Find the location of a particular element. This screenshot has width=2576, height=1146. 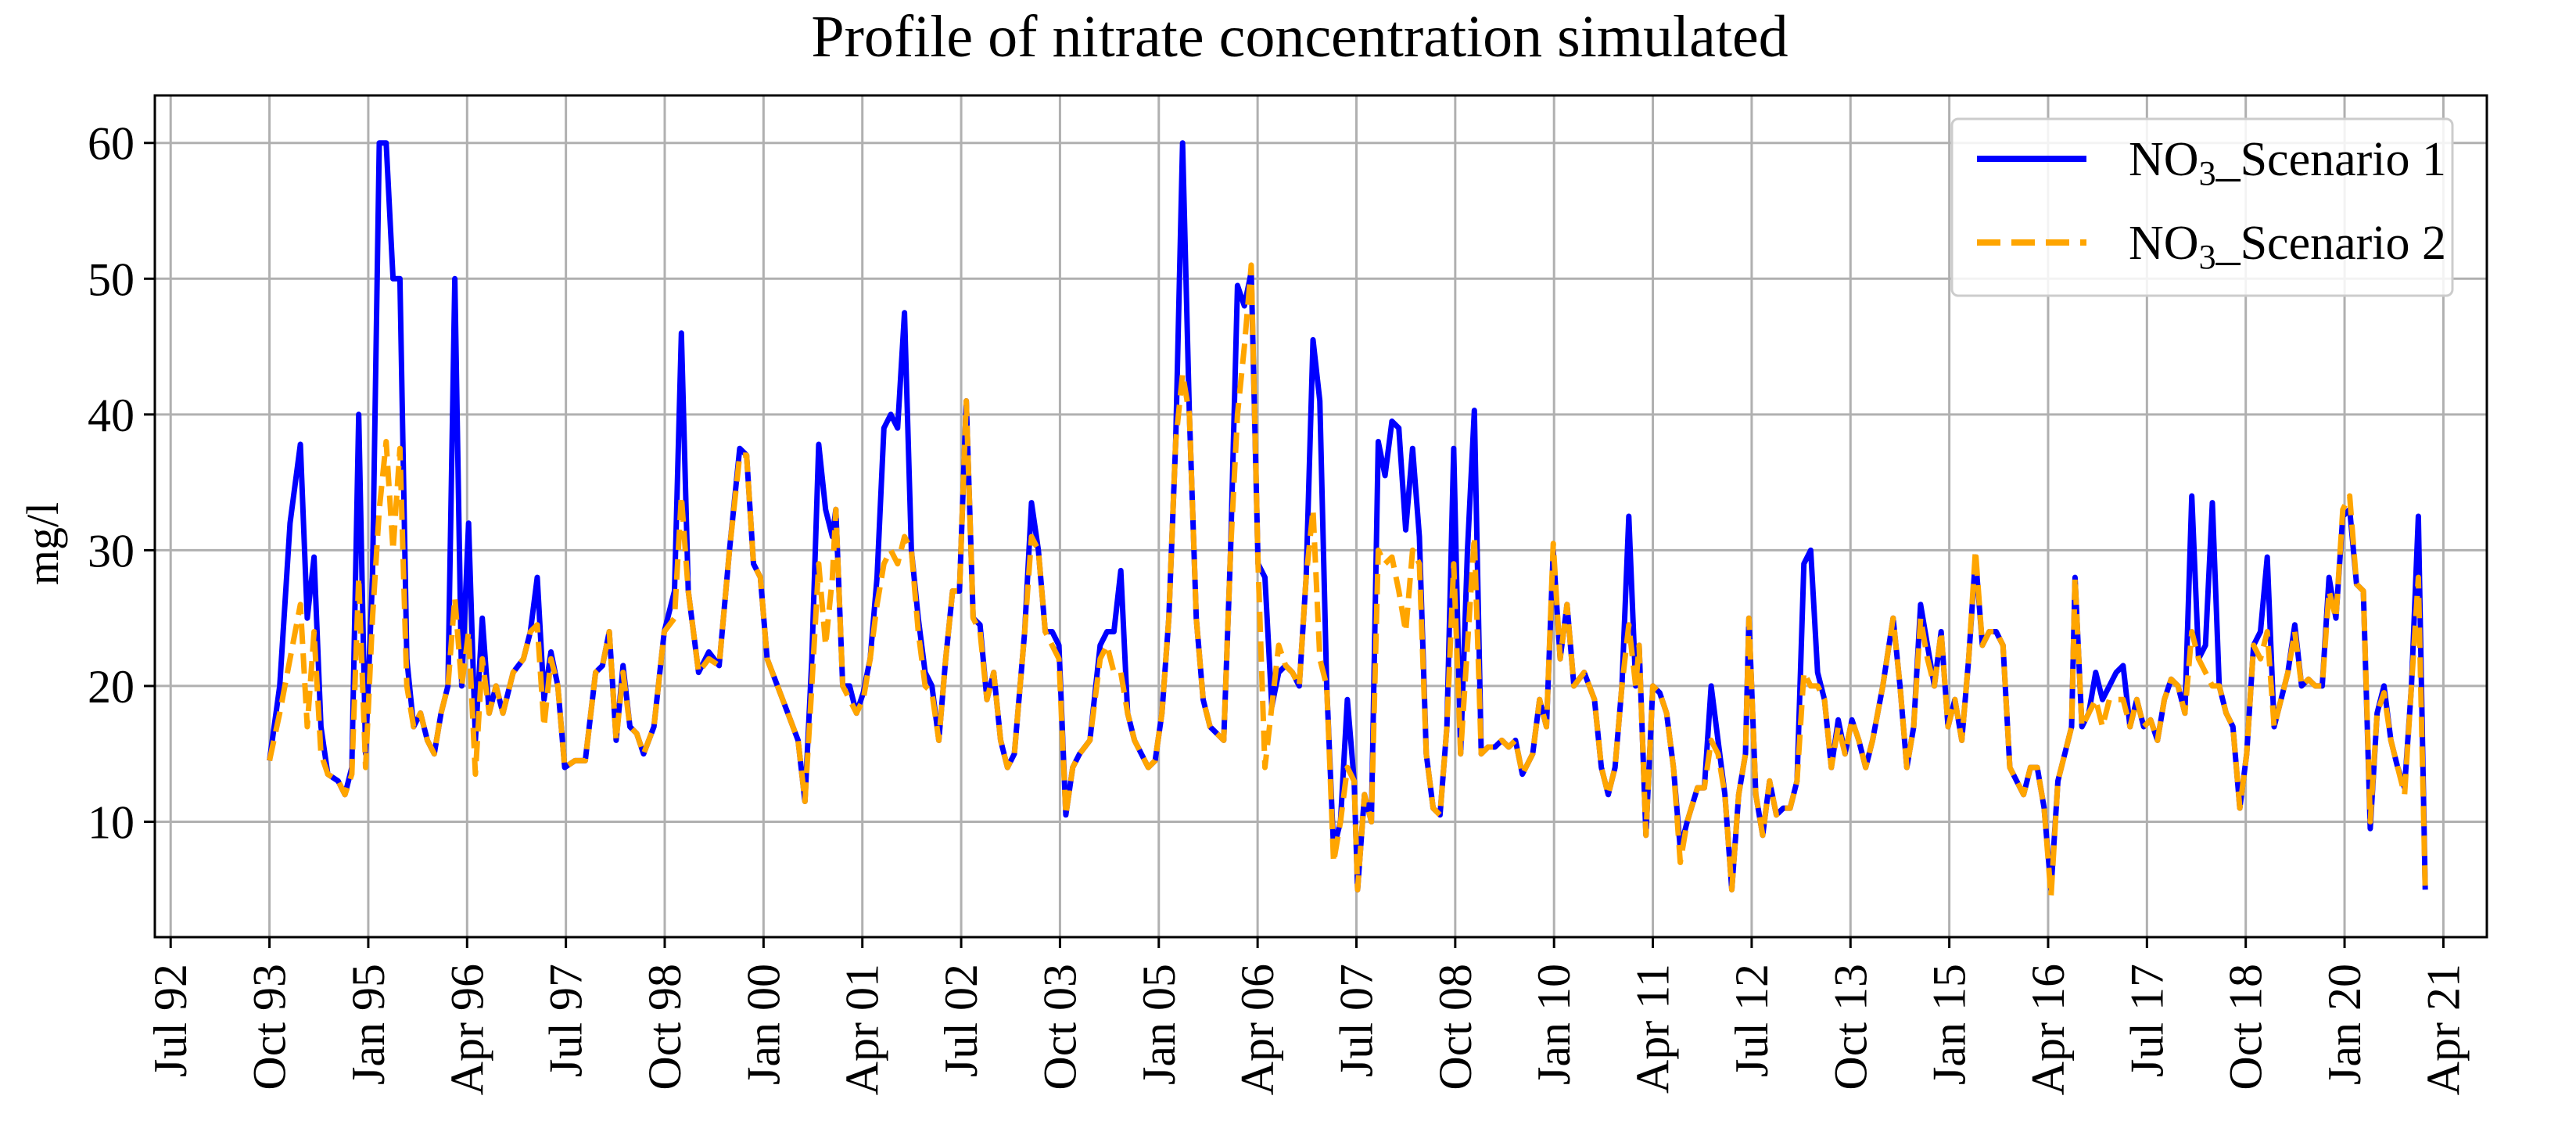

x-tick-label: Apr 96 is located at coordinates (467, 1029).